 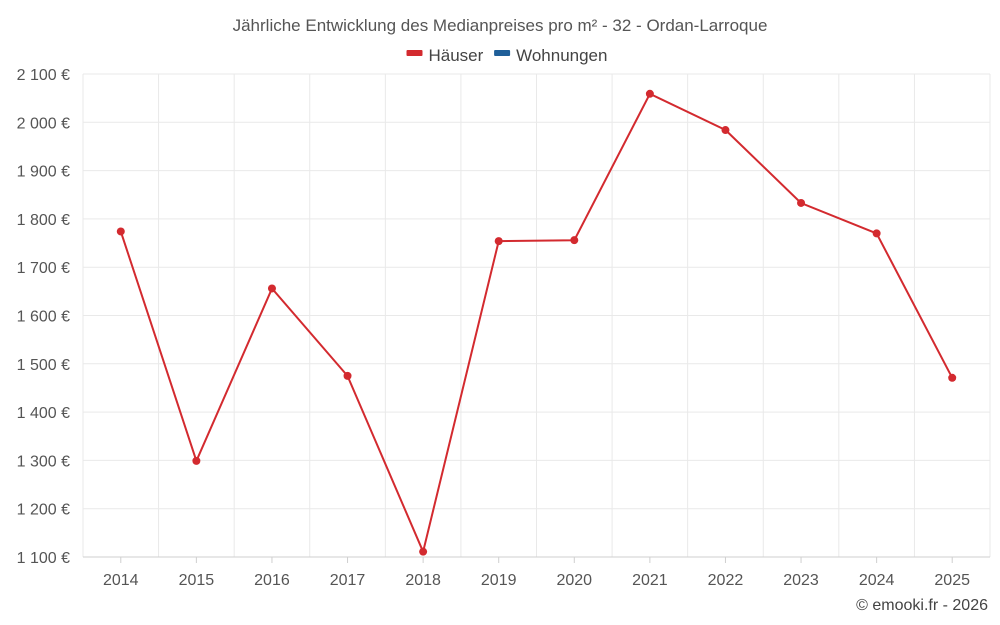 What do you see at coordinates (456, 55) in the screenshot?
I see `legend-label-h-user: Häuser` at bounding box center [456, 55].